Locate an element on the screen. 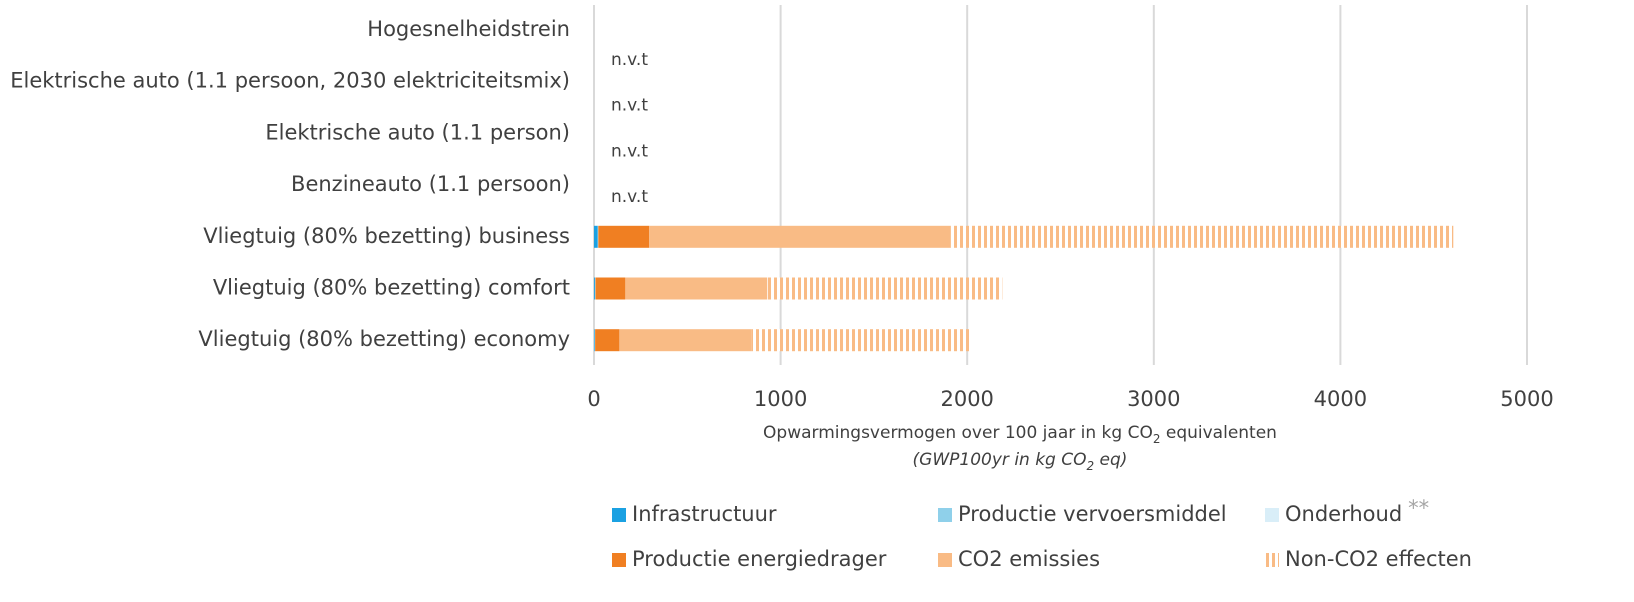  x-tick-label: 3000 is located at coordinates (1153, 399).